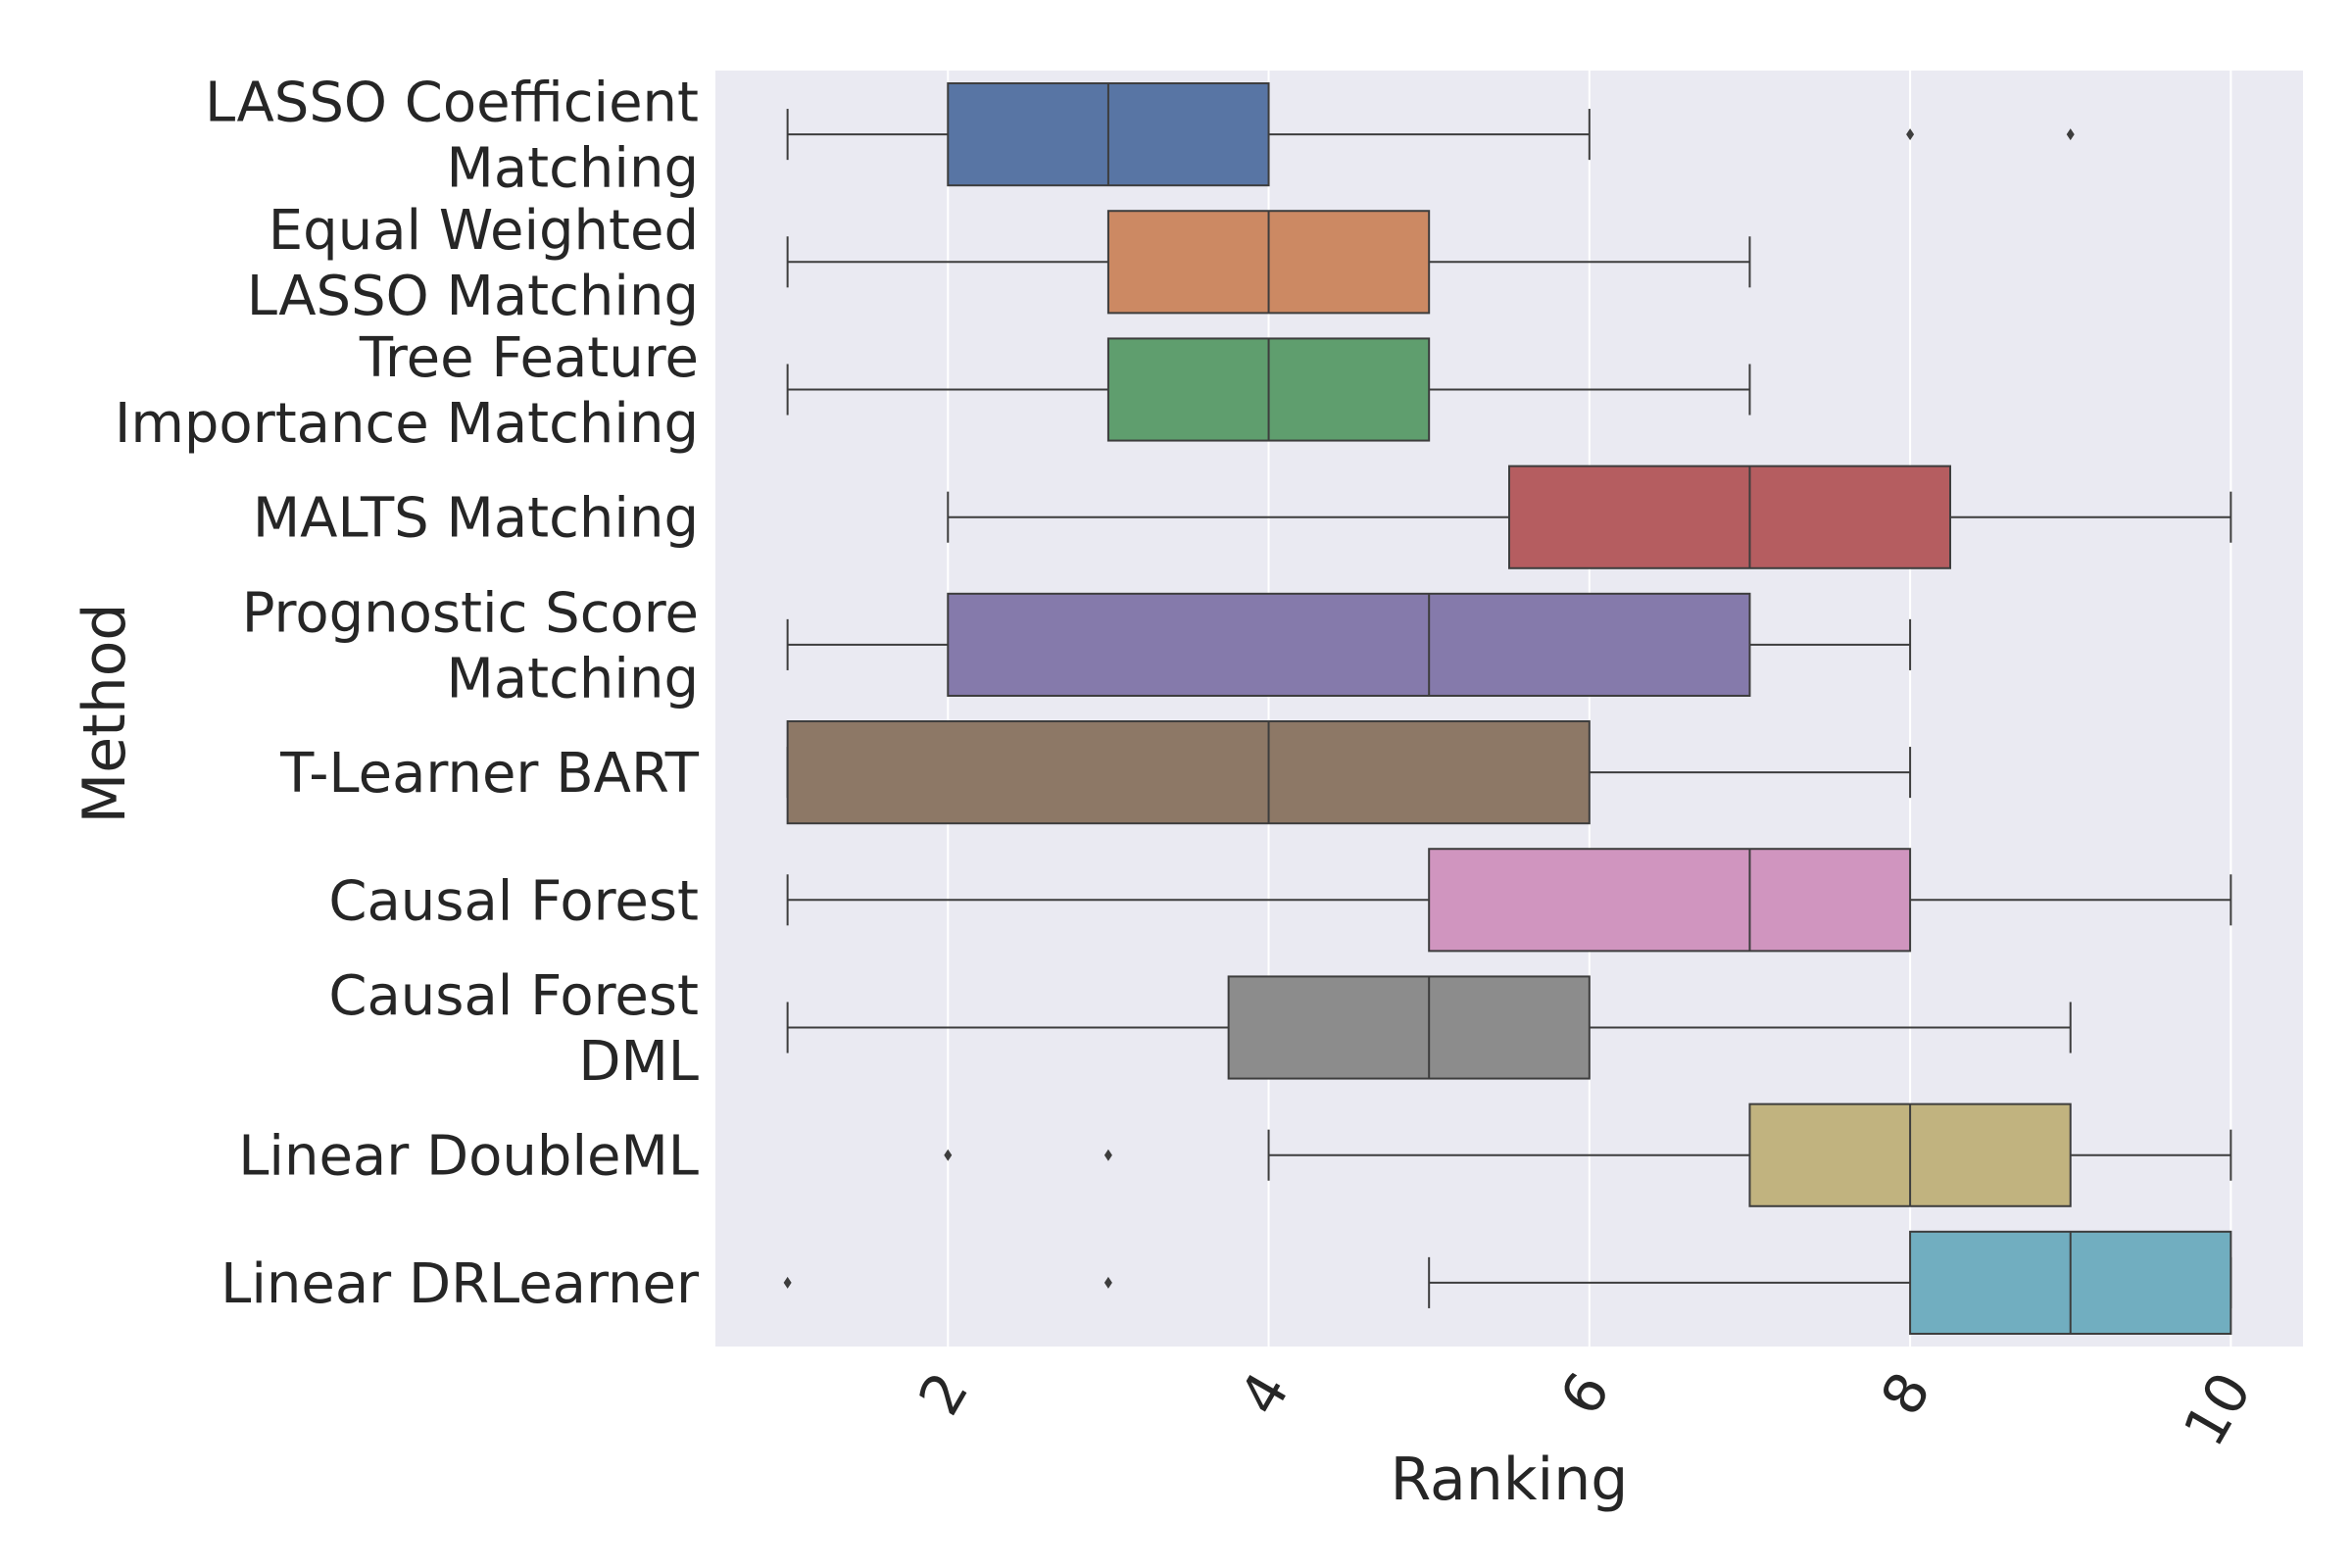  Describe the element at coordinates (484, 231) in the screenshot. I see `category-label-2-line-1: Equal Weighted` at that location.